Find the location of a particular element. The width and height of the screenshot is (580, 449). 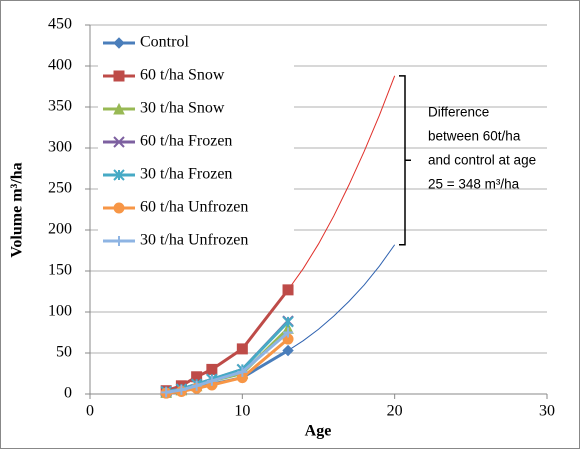

annotation: Difference is located at coordinates (458, 112).